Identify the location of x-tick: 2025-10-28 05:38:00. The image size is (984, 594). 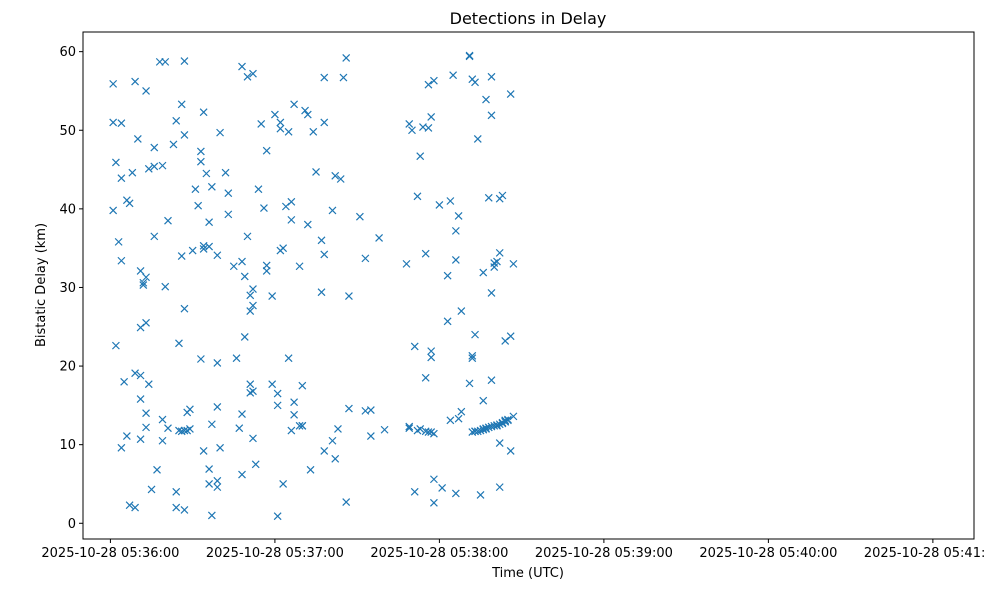
(439, 550).